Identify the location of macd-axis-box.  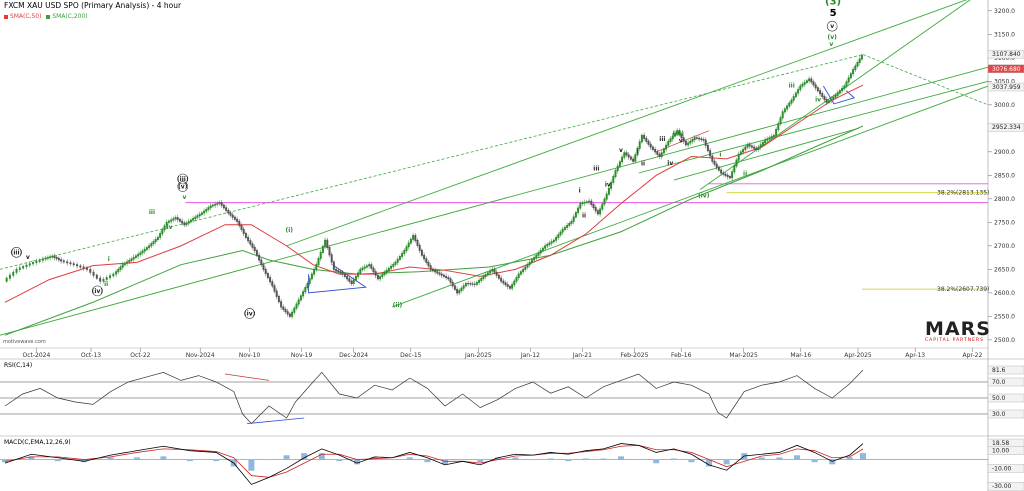
(1005, 450).